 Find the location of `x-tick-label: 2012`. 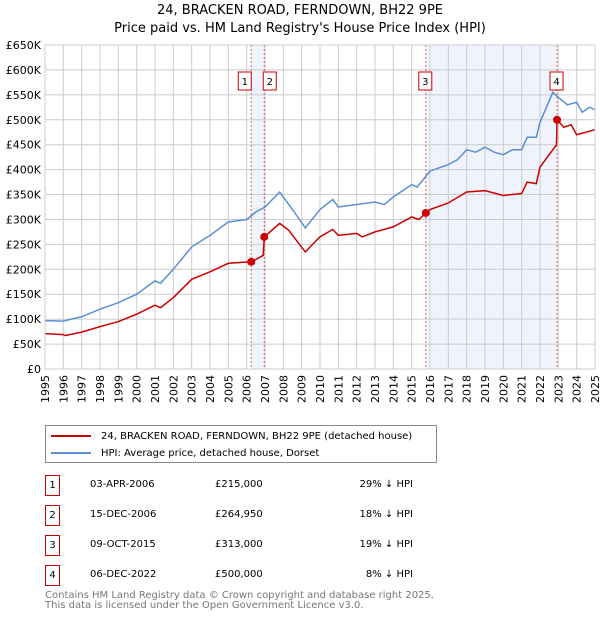

x-tick-label: 2012 is located at coordinates (357, 389).